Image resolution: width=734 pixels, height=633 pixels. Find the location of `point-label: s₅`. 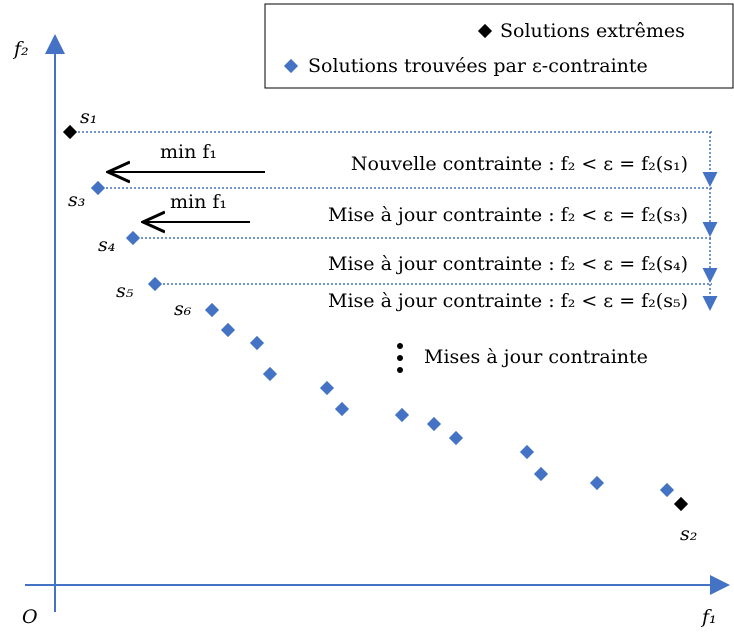

point-label: s₅ is located at coordinates (125, 291).